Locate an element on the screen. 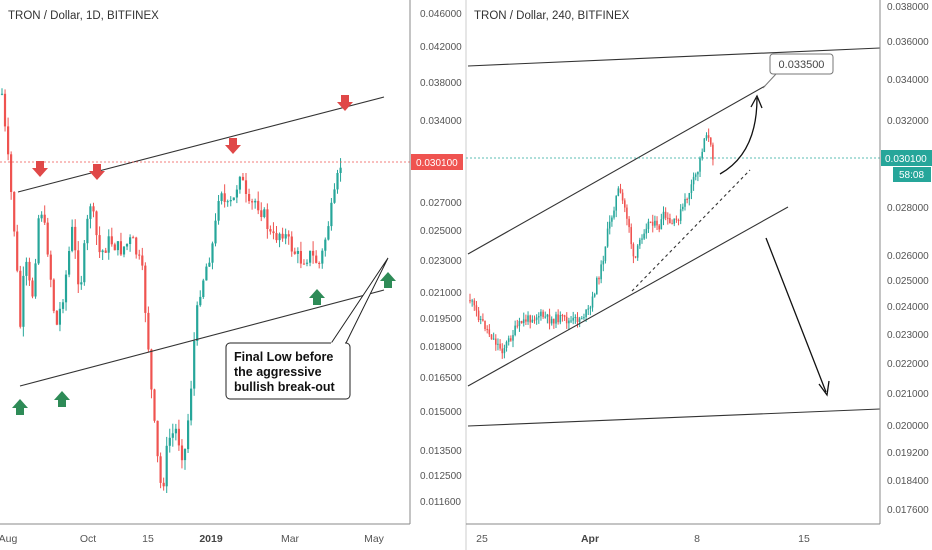 The height and width of the screenshot is (550, 932). right-y-tick: 0.017600 is located at coordinates (908, 510).